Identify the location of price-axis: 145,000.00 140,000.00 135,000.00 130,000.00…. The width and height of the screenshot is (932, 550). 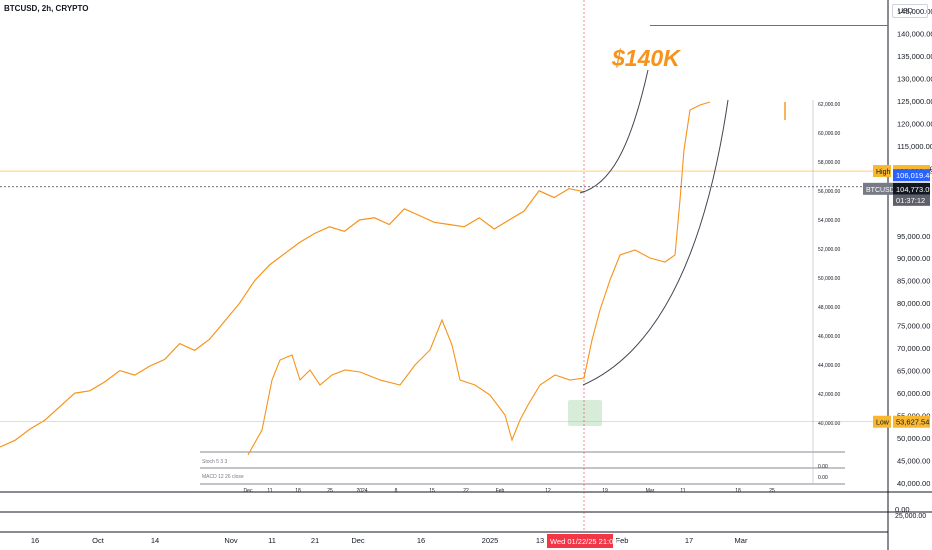
(897, 263).